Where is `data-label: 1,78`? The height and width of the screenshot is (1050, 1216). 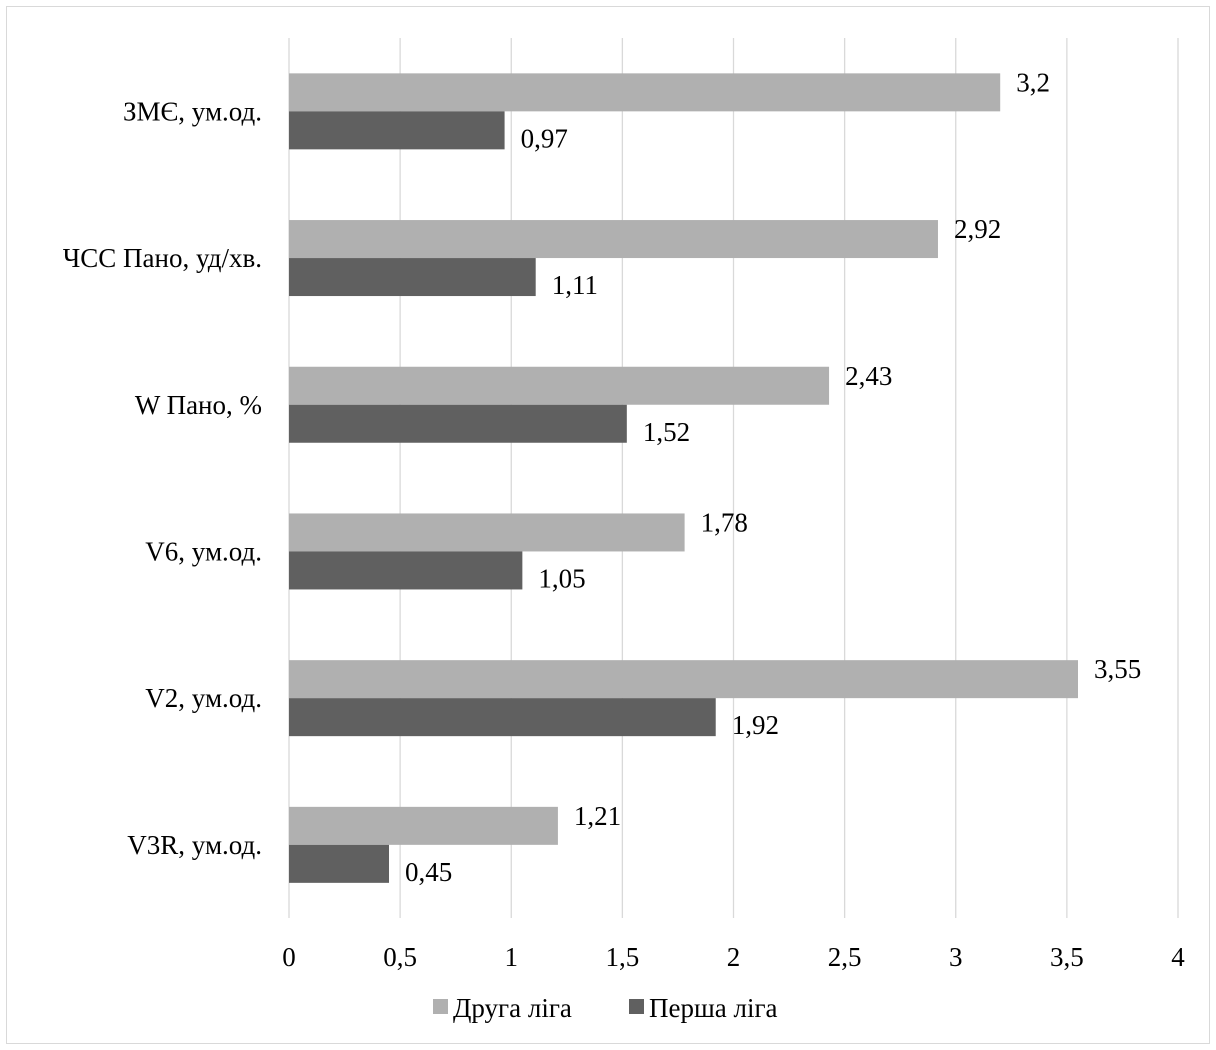
data-label: 1,78 is located at coordinates (724, 522).